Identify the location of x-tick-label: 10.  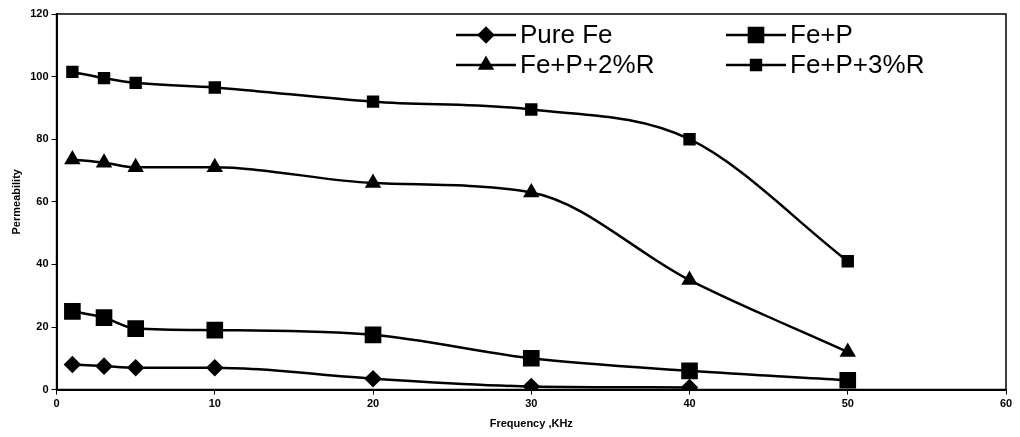
(214, 403).